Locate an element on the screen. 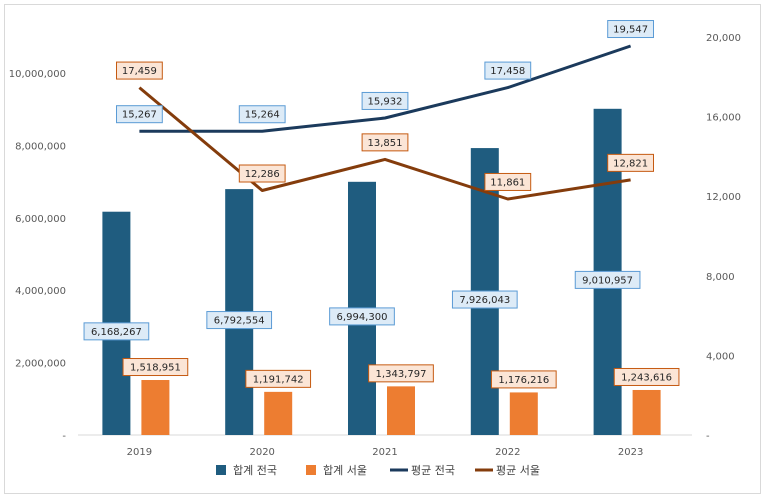 The height and width of the screenshot is (500, 767). data-label-avg-national: 15,264 is located at coordinates (262, 115).